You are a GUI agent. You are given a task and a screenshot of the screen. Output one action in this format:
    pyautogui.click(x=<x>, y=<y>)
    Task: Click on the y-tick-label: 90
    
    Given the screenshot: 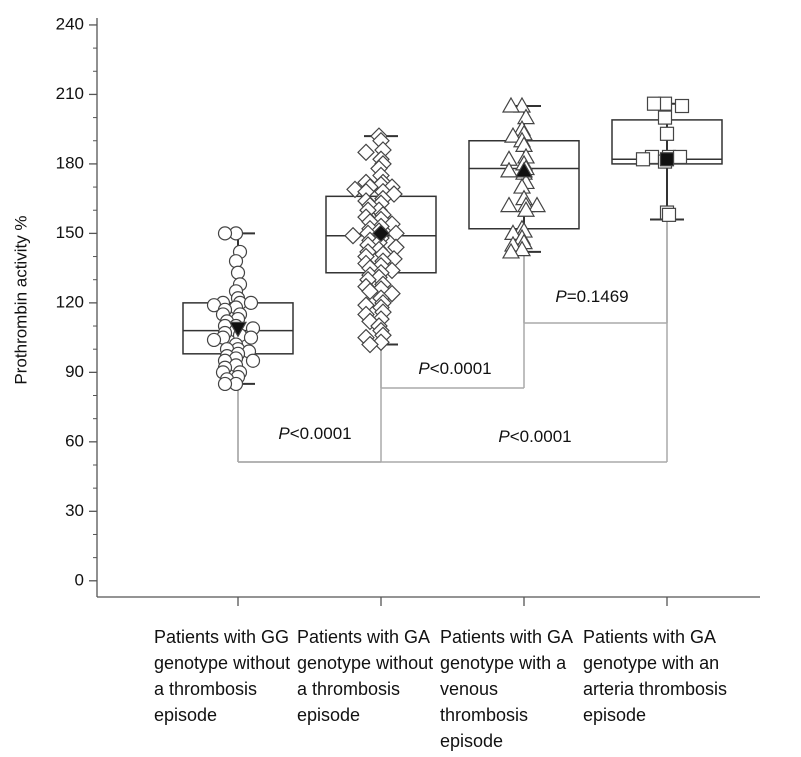 What is the action you would take?
    pyautogui.click(x=74, y=371)
    